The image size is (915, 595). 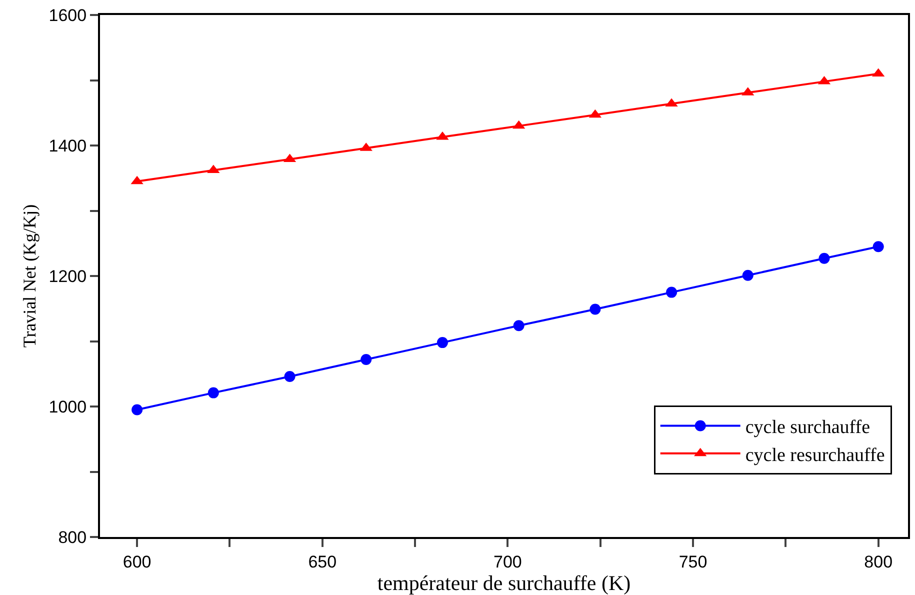 I want to click on y-tick-label: 1200, so click(x=67, y=276).